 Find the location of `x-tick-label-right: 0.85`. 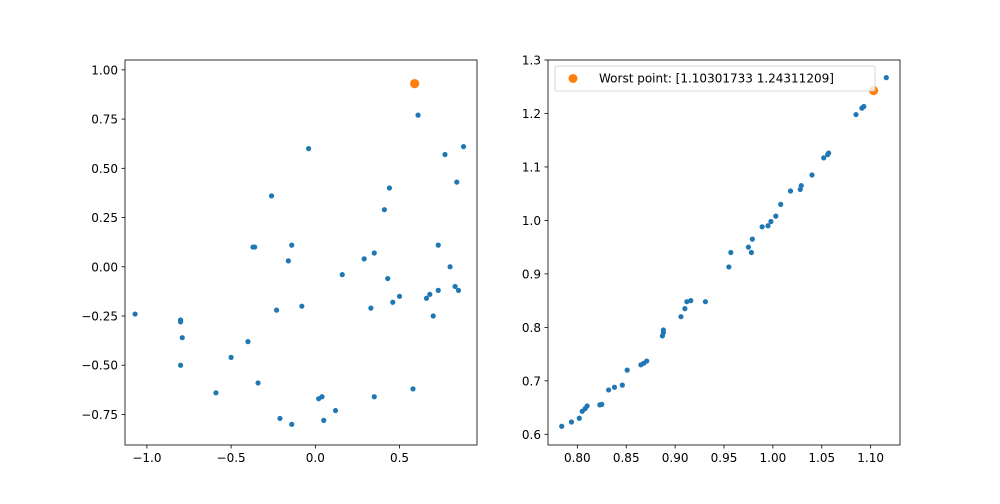

x-tick-label-right: 0.85 is located at coordinates (626, 458).